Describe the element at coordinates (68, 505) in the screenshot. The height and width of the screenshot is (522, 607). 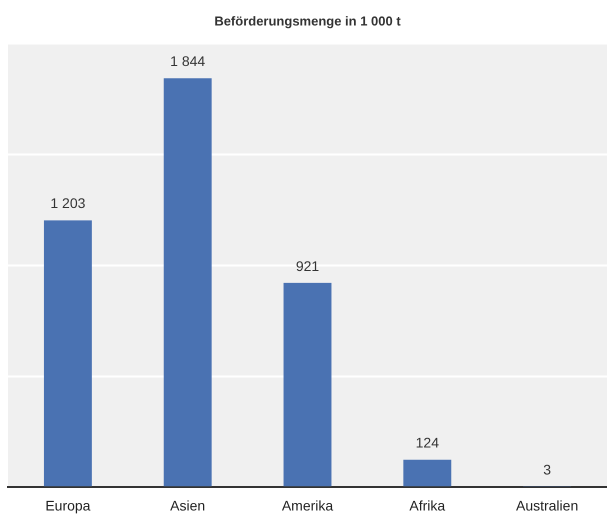
I see `x-tick-label: Europa` at that location.